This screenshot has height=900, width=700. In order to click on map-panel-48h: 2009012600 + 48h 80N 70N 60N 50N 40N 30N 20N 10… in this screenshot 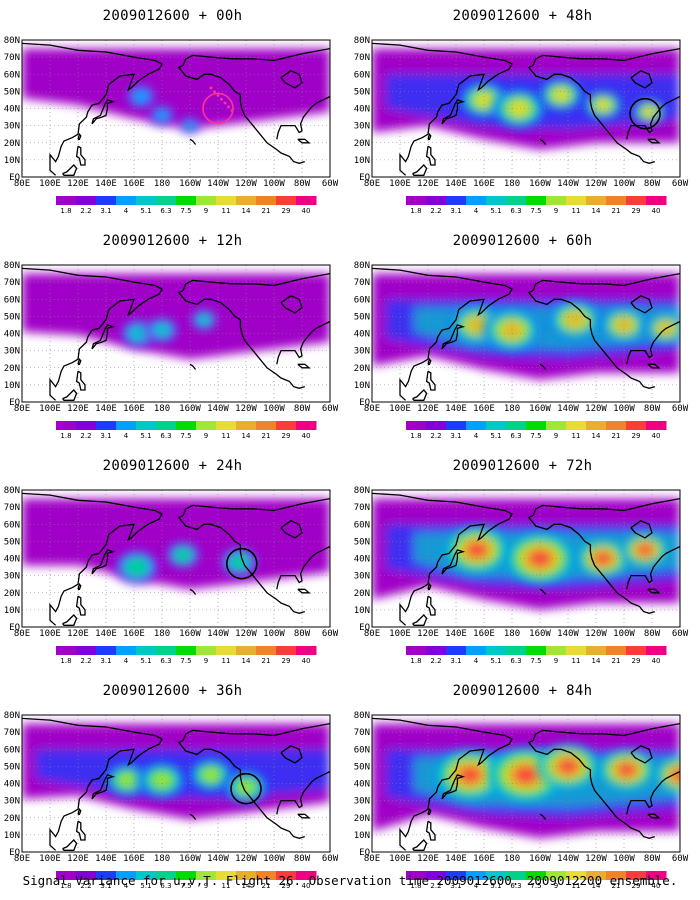, I will do `click(522, 112)`.